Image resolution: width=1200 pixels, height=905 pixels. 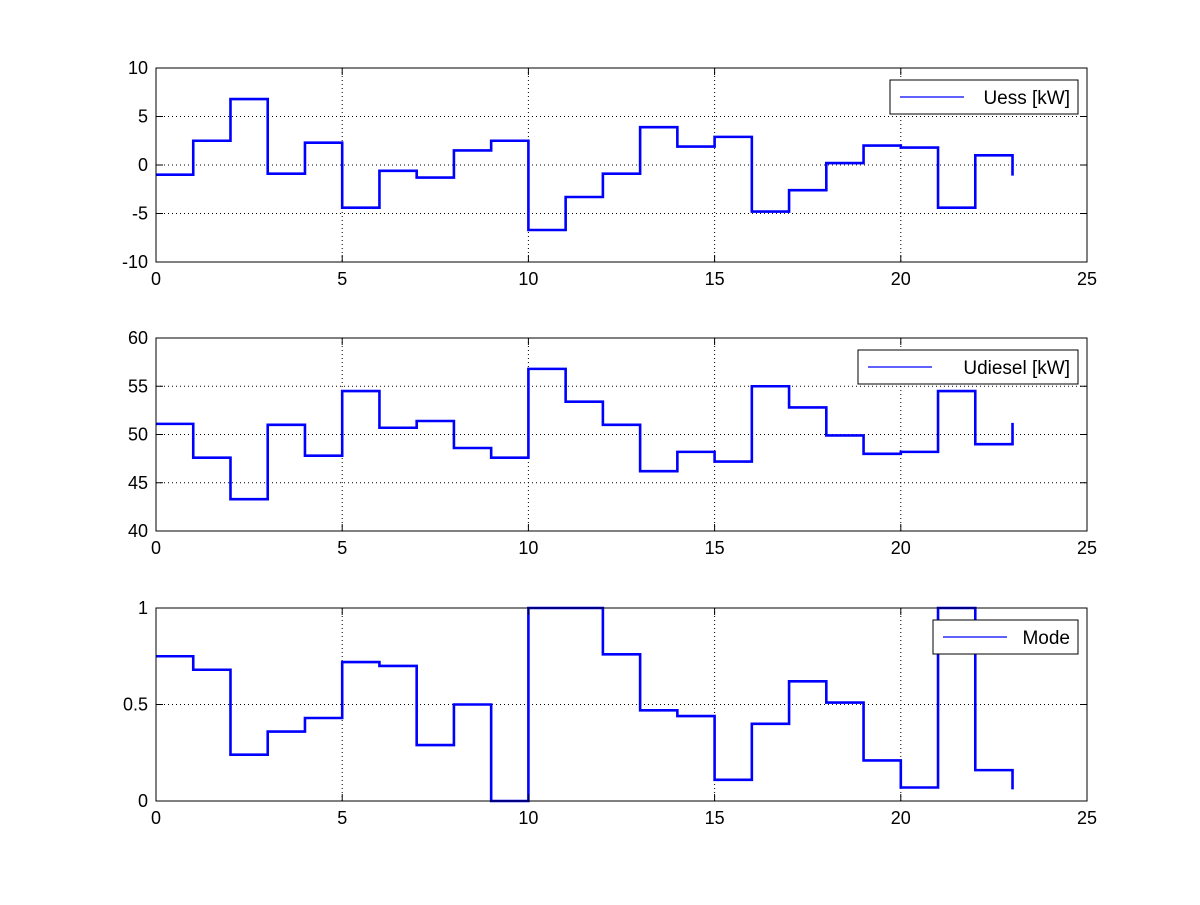 What do you see at coordinates (138, 435) in the screenshot?
I see `y-tick-label: 50` at bounding box center [138, 435].